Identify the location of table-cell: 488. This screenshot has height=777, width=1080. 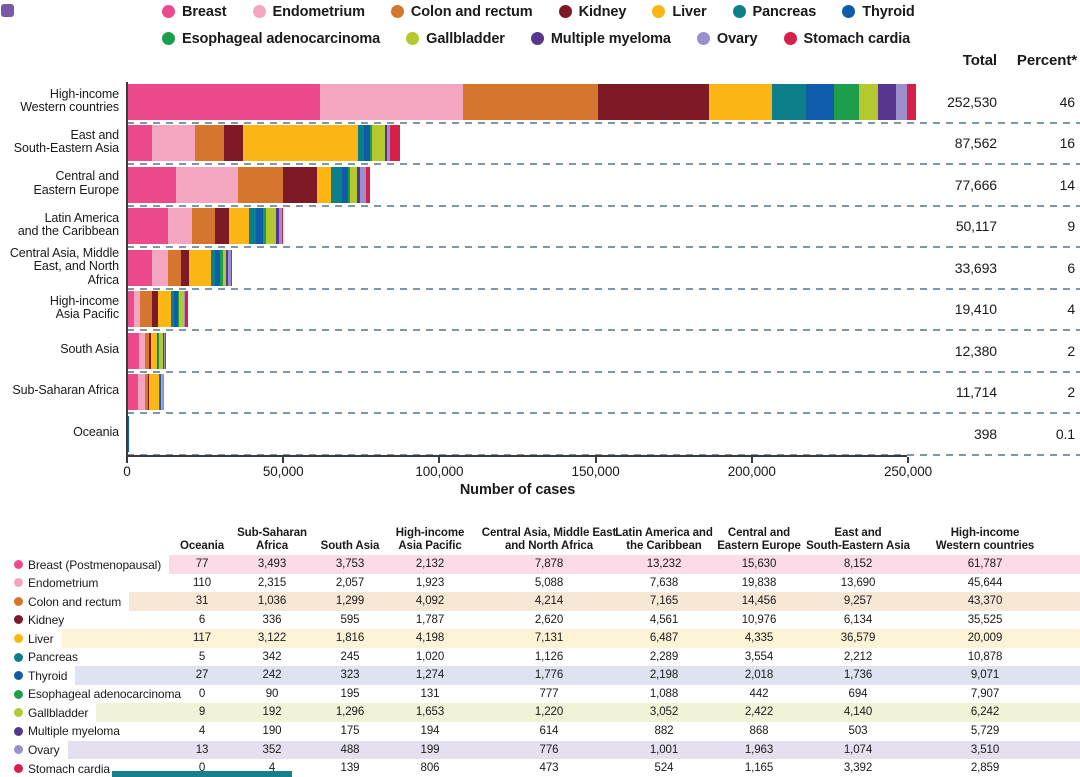
(350, 749).